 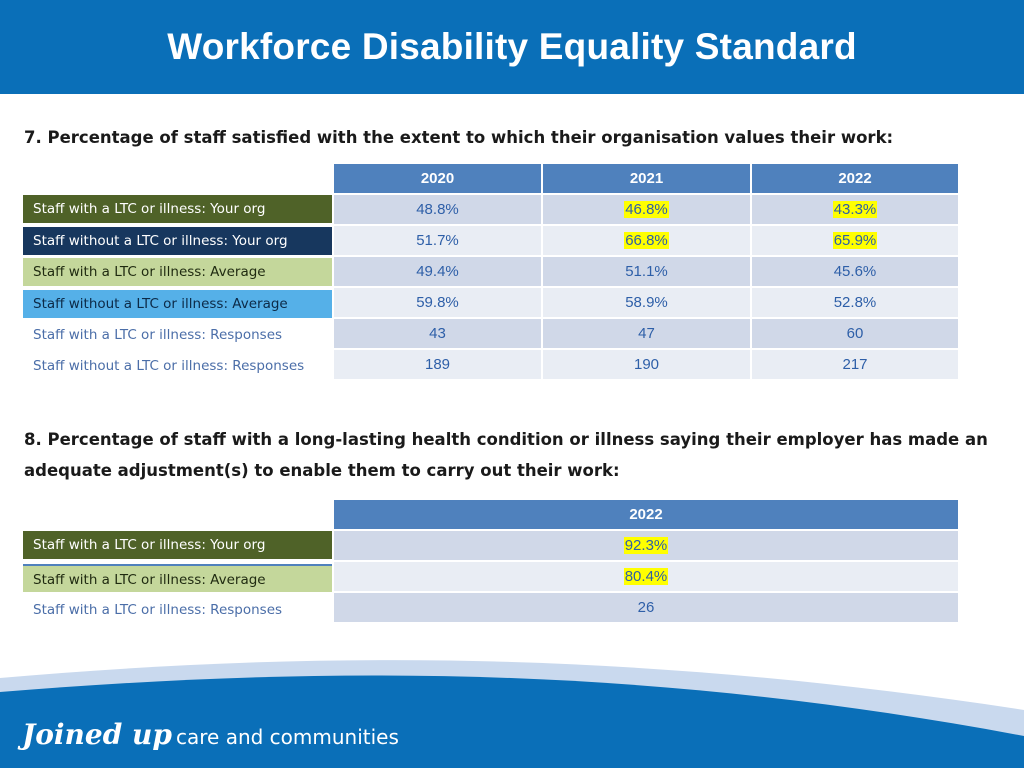 What do you see at coordinates (646, 240) in the screenshot?
I see `q7-cell: 66.8%` at bounding box center [646, 240].